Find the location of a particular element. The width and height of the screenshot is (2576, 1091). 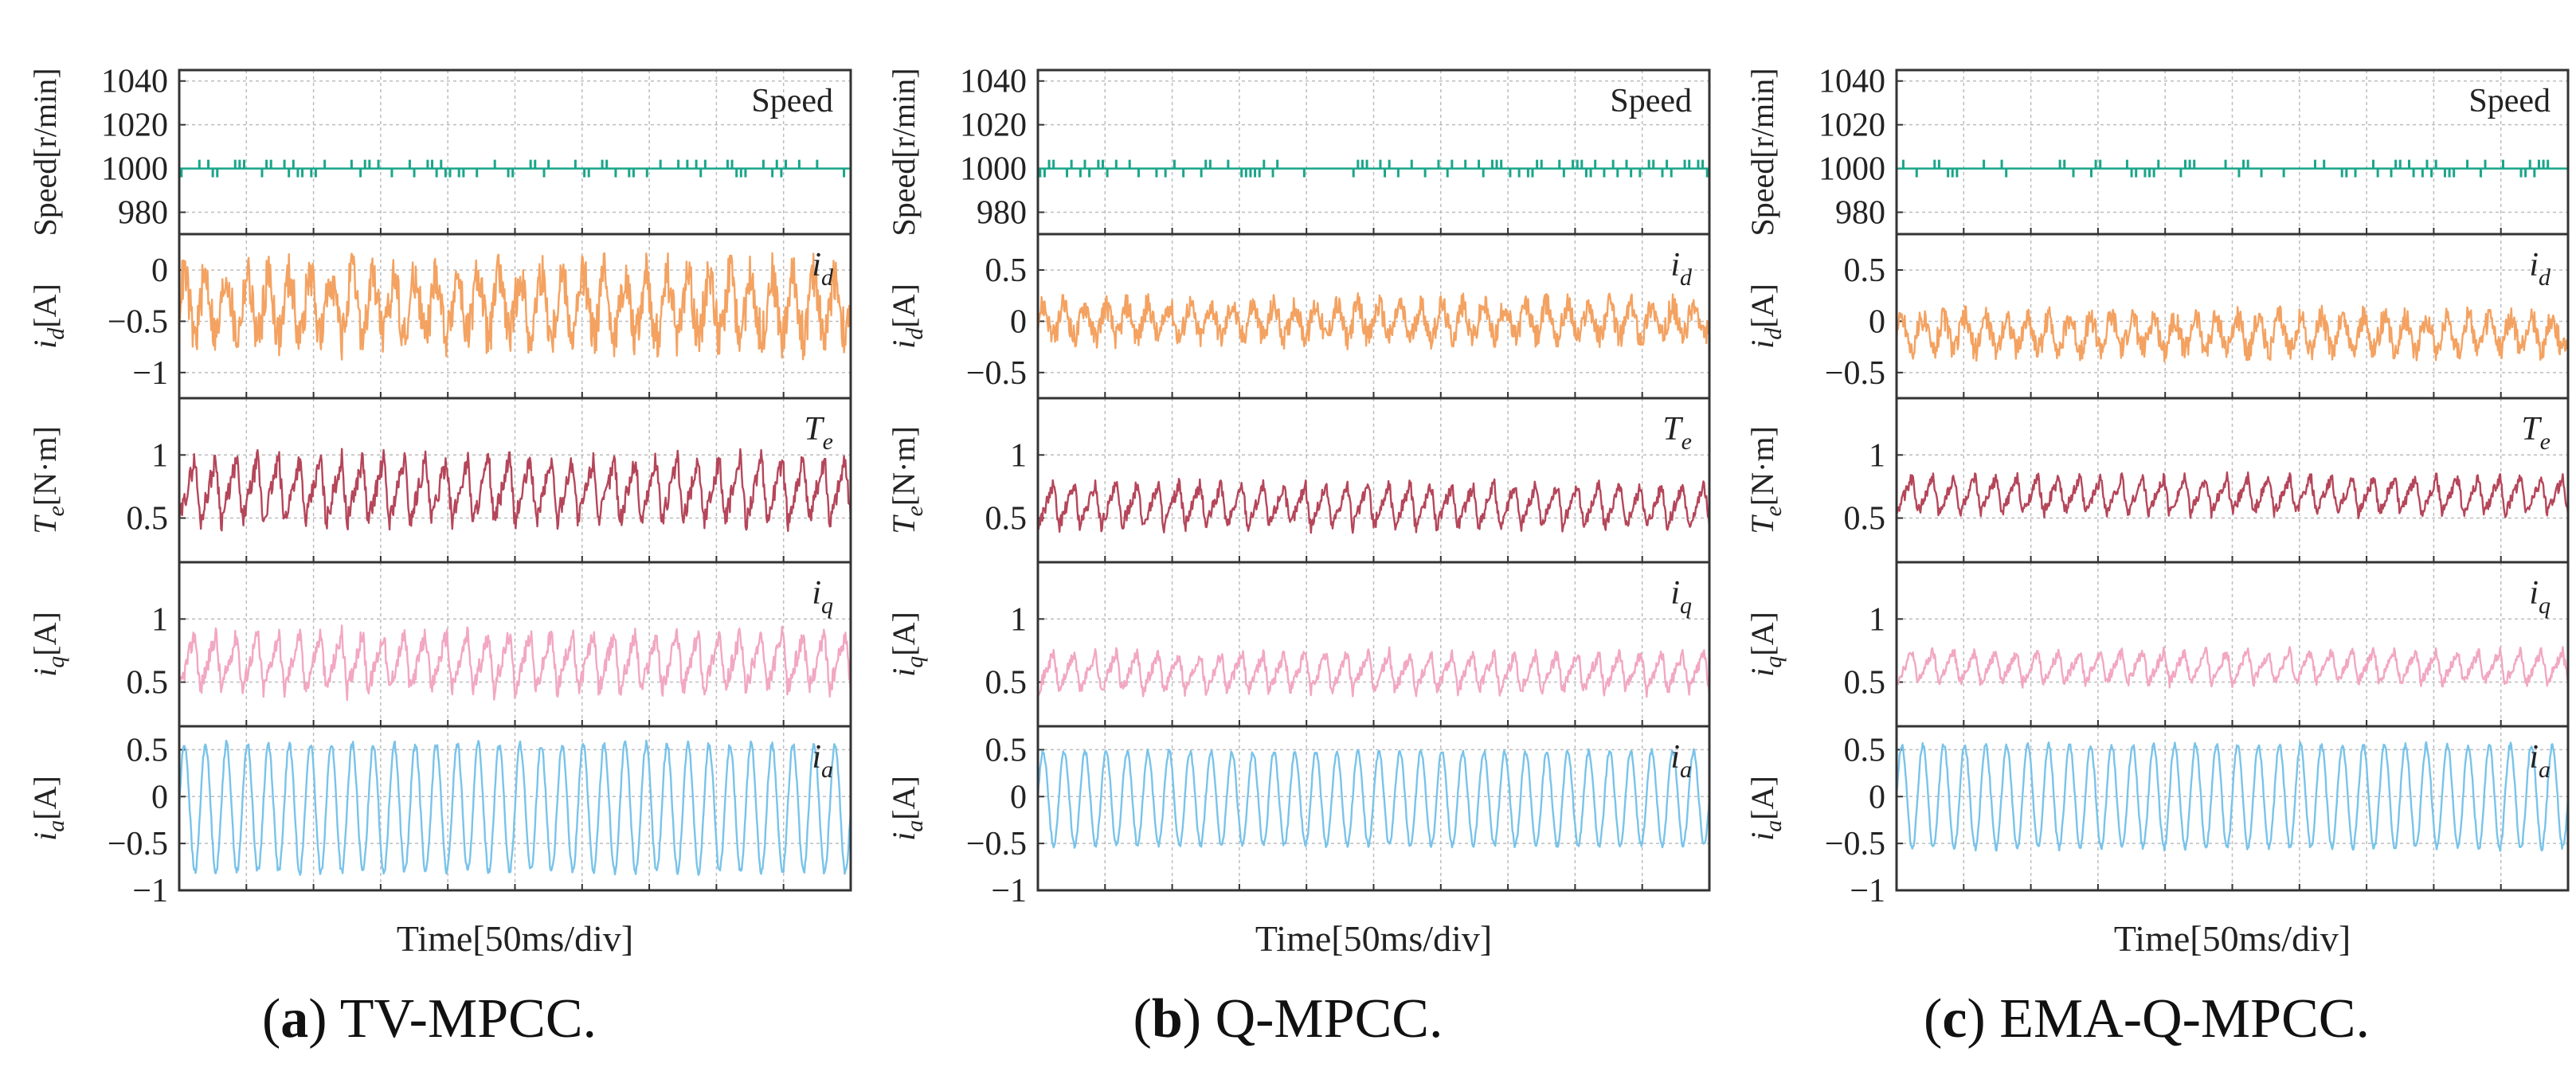

ylabel-sub-iq-c: q is located at coordinates (1773, 662).